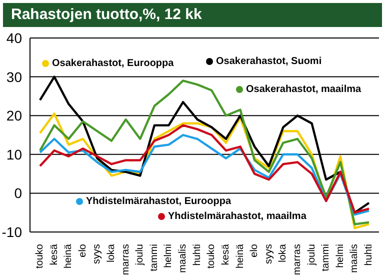  What do you see at coordinates (159, 201) in the screenshot?
I see `legend-label: Yhdistelmärahastot, Eurooppa` at bounding box center [159, 201].